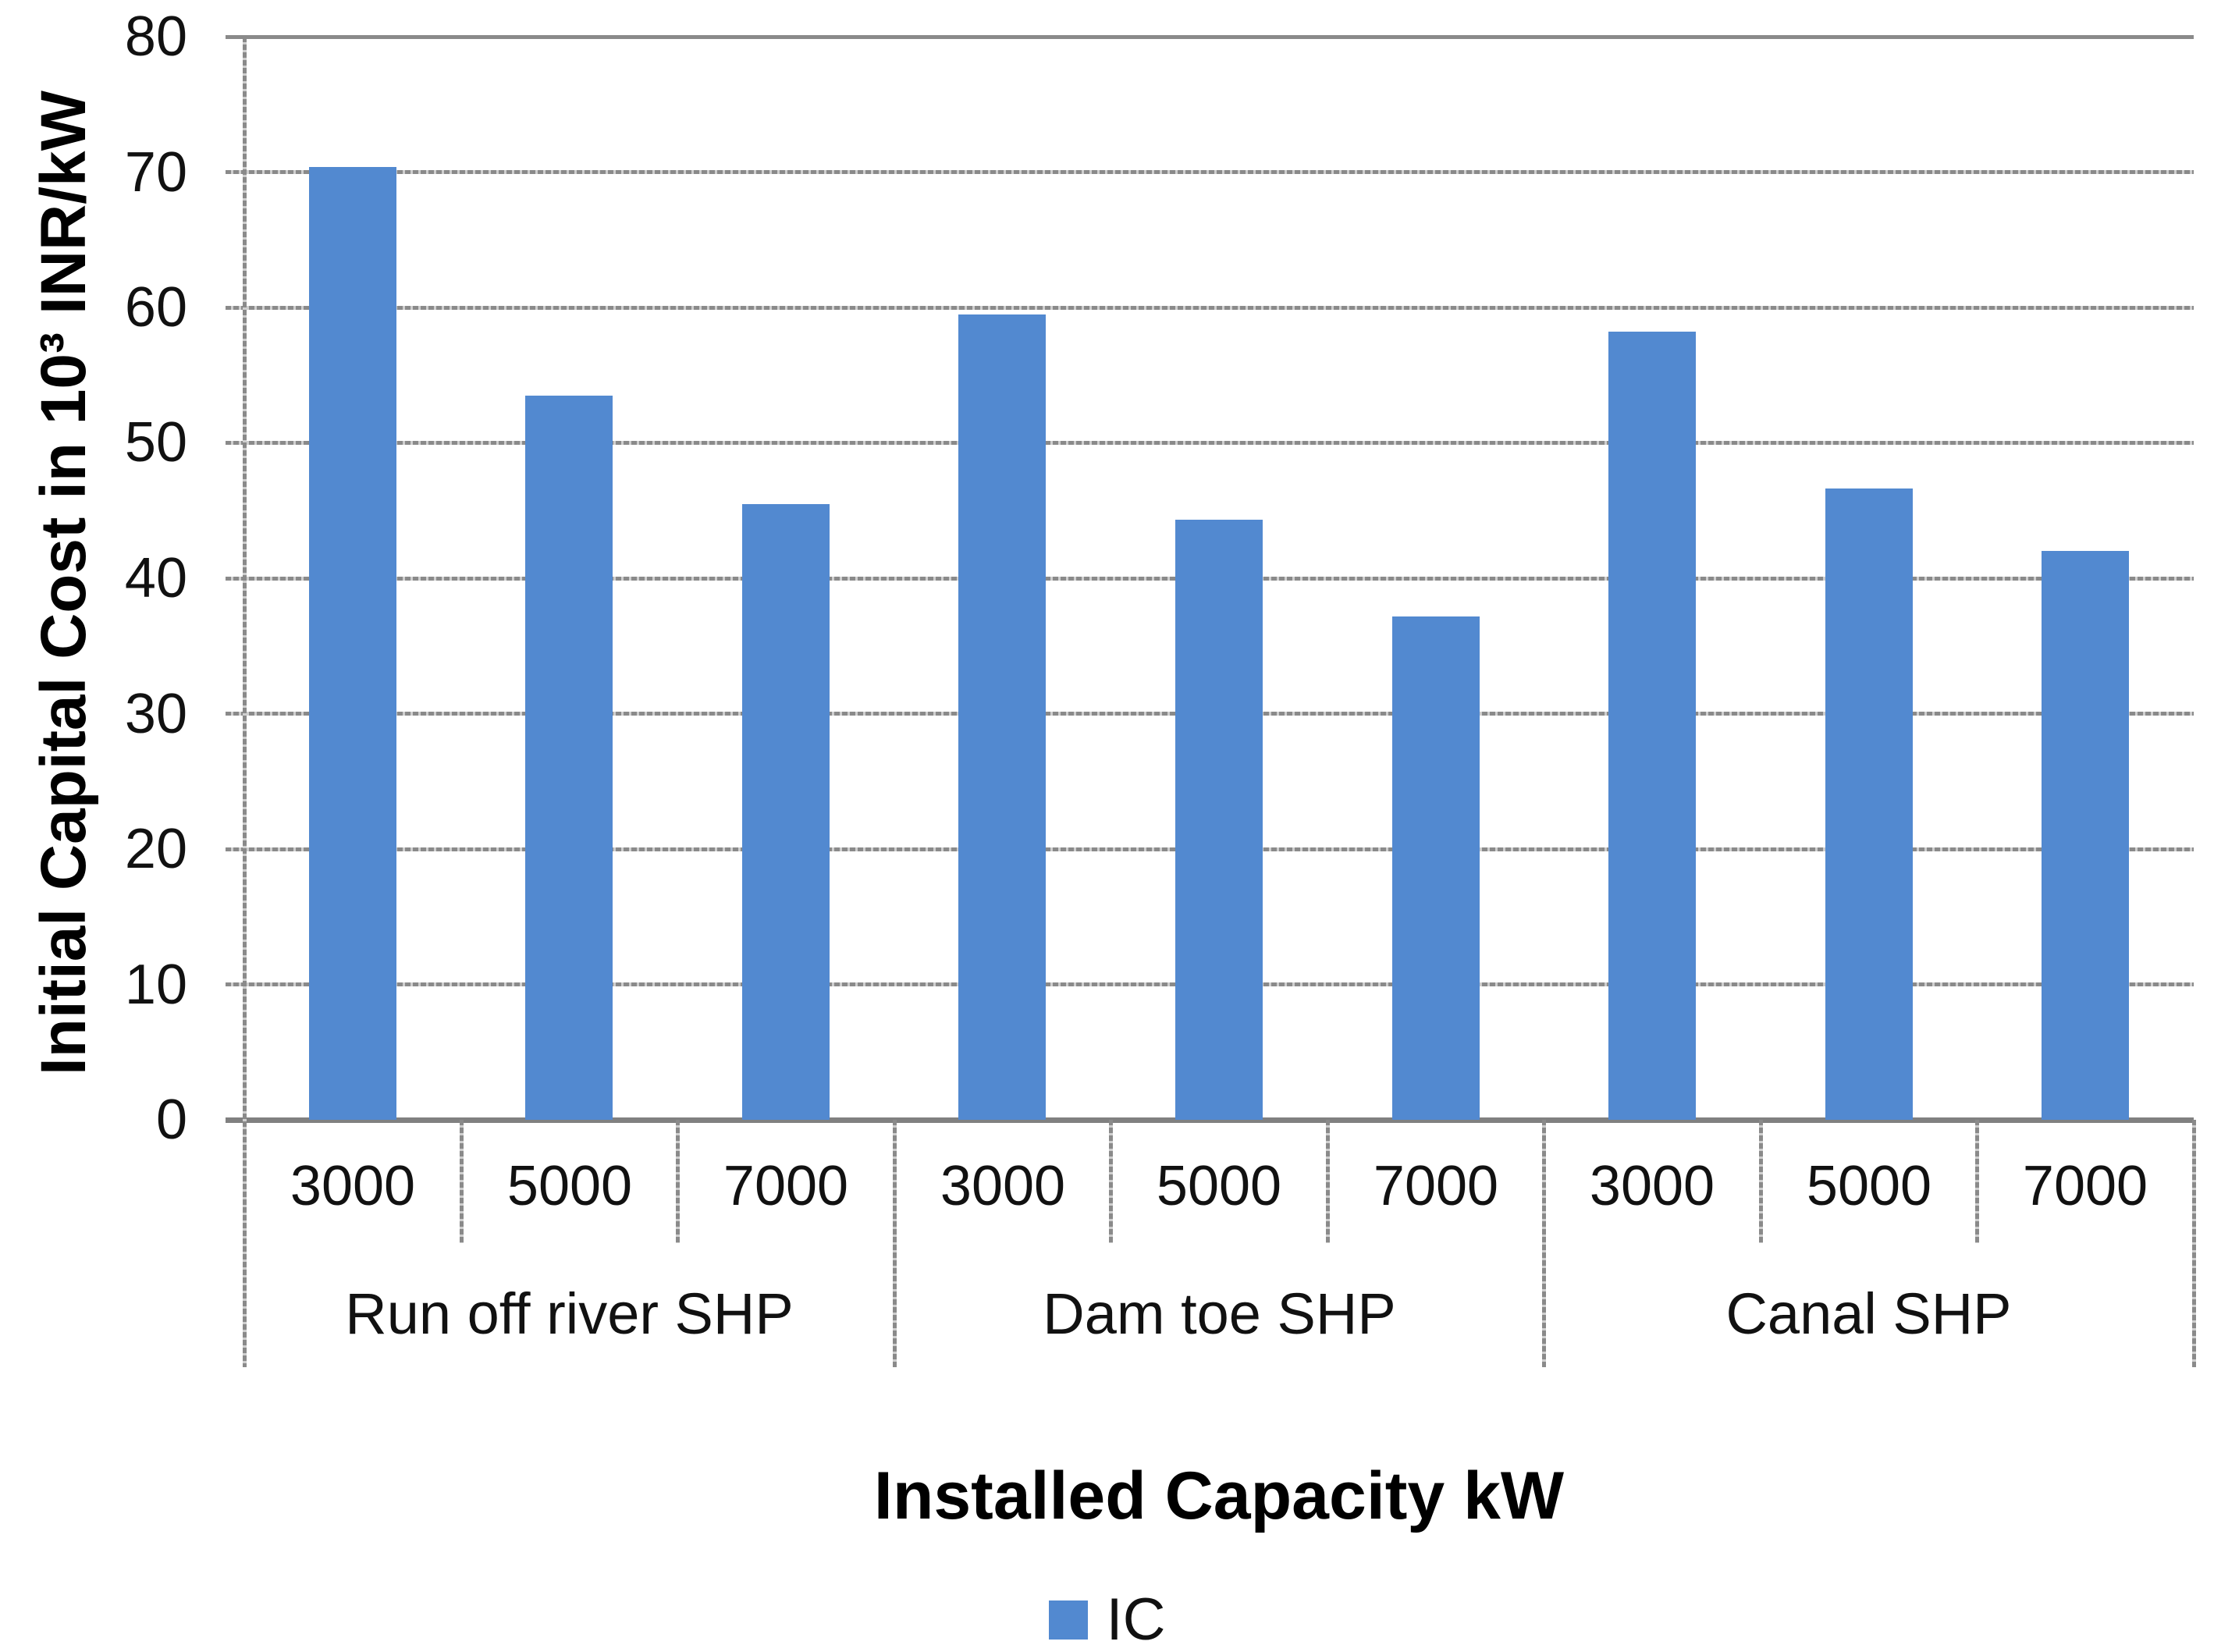  Describe the element at coordinates (155, 173) in the screenshot. I see `y-tick-label-70: 70` at that location.